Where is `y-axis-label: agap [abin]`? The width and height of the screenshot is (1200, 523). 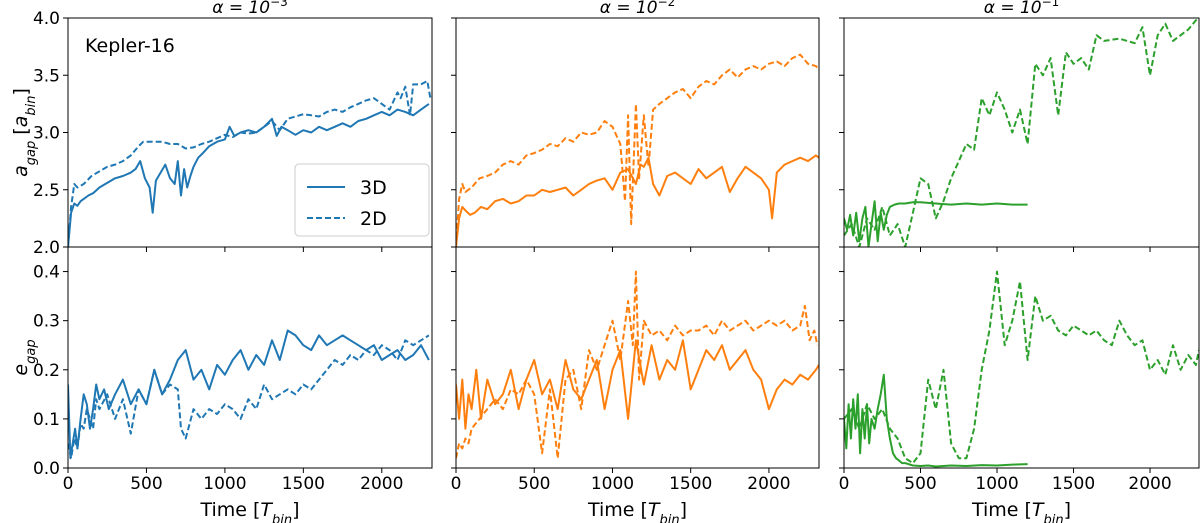 y-axis-label: agap [abin] is located at coordinates (24, 132).